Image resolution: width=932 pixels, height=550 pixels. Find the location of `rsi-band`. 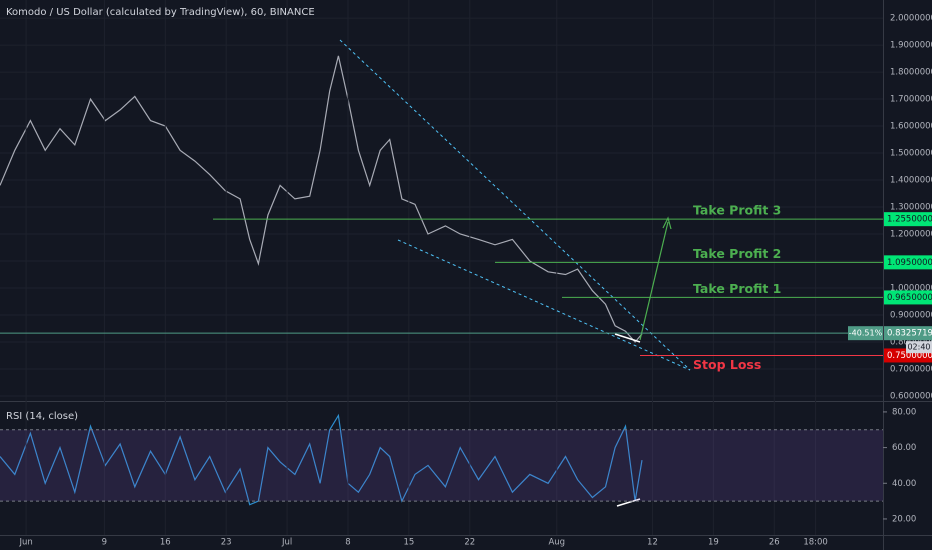

rsi-band is located at coordinates (441, 465).